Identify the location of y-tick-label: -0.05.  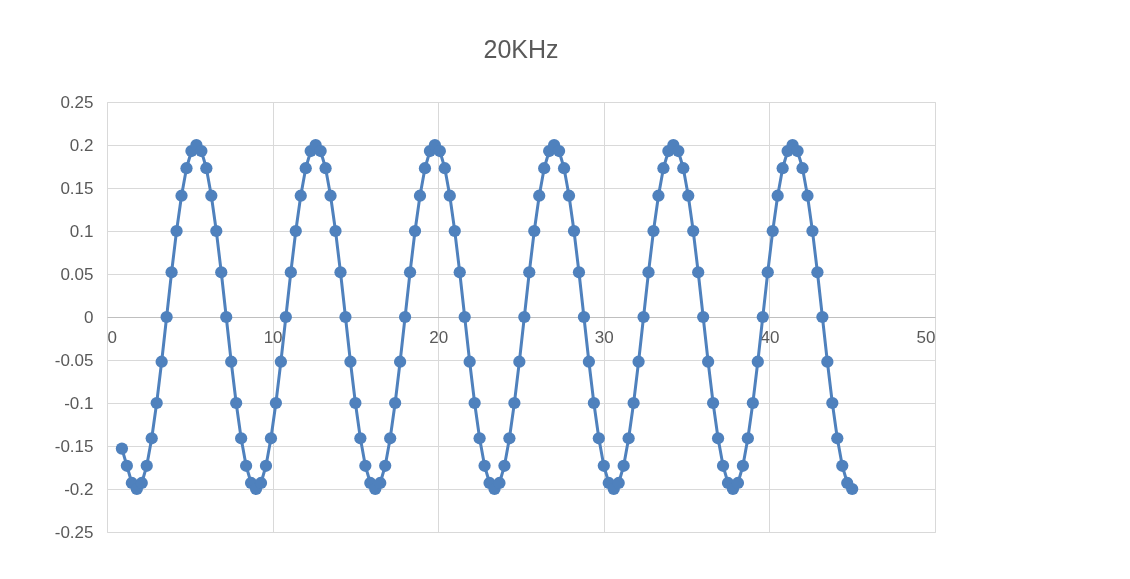
(74, 360).